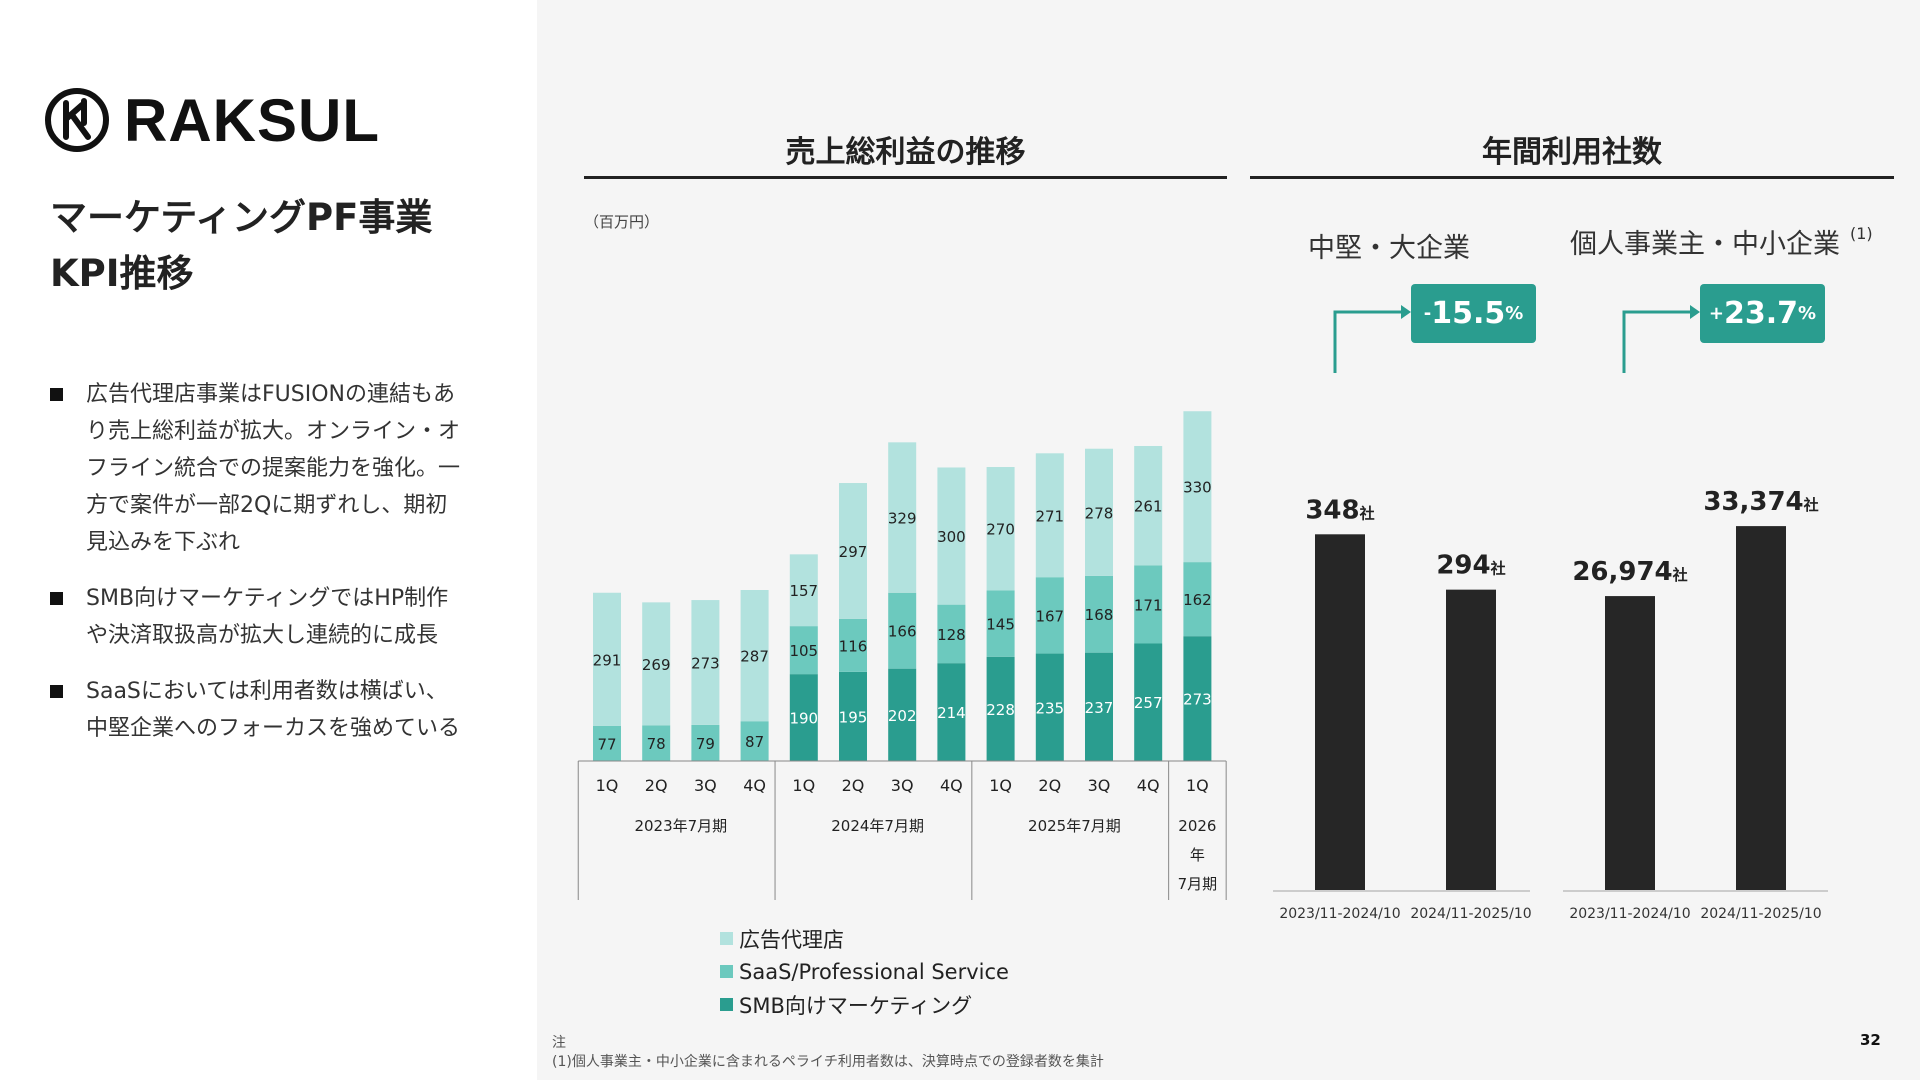 Image resolution: width=1920 pixels, height=1080 pixels. What do you see at coordinates (1340, 712) in the screenshot?
I see `company-count-bar-mid-large` at bounding box center [1340, 712].